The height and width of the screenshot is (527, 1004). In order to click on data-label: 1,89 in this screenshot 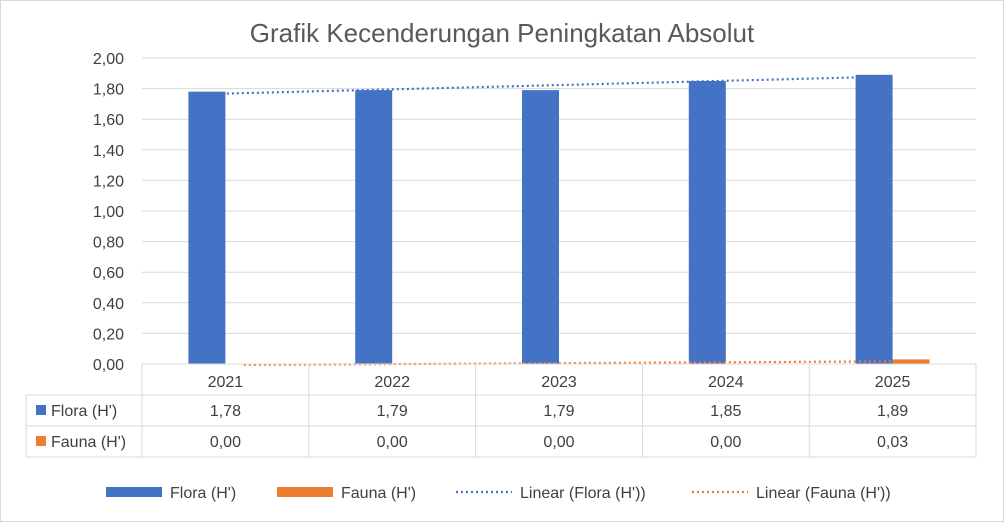, I will do `click(892, 411)`.